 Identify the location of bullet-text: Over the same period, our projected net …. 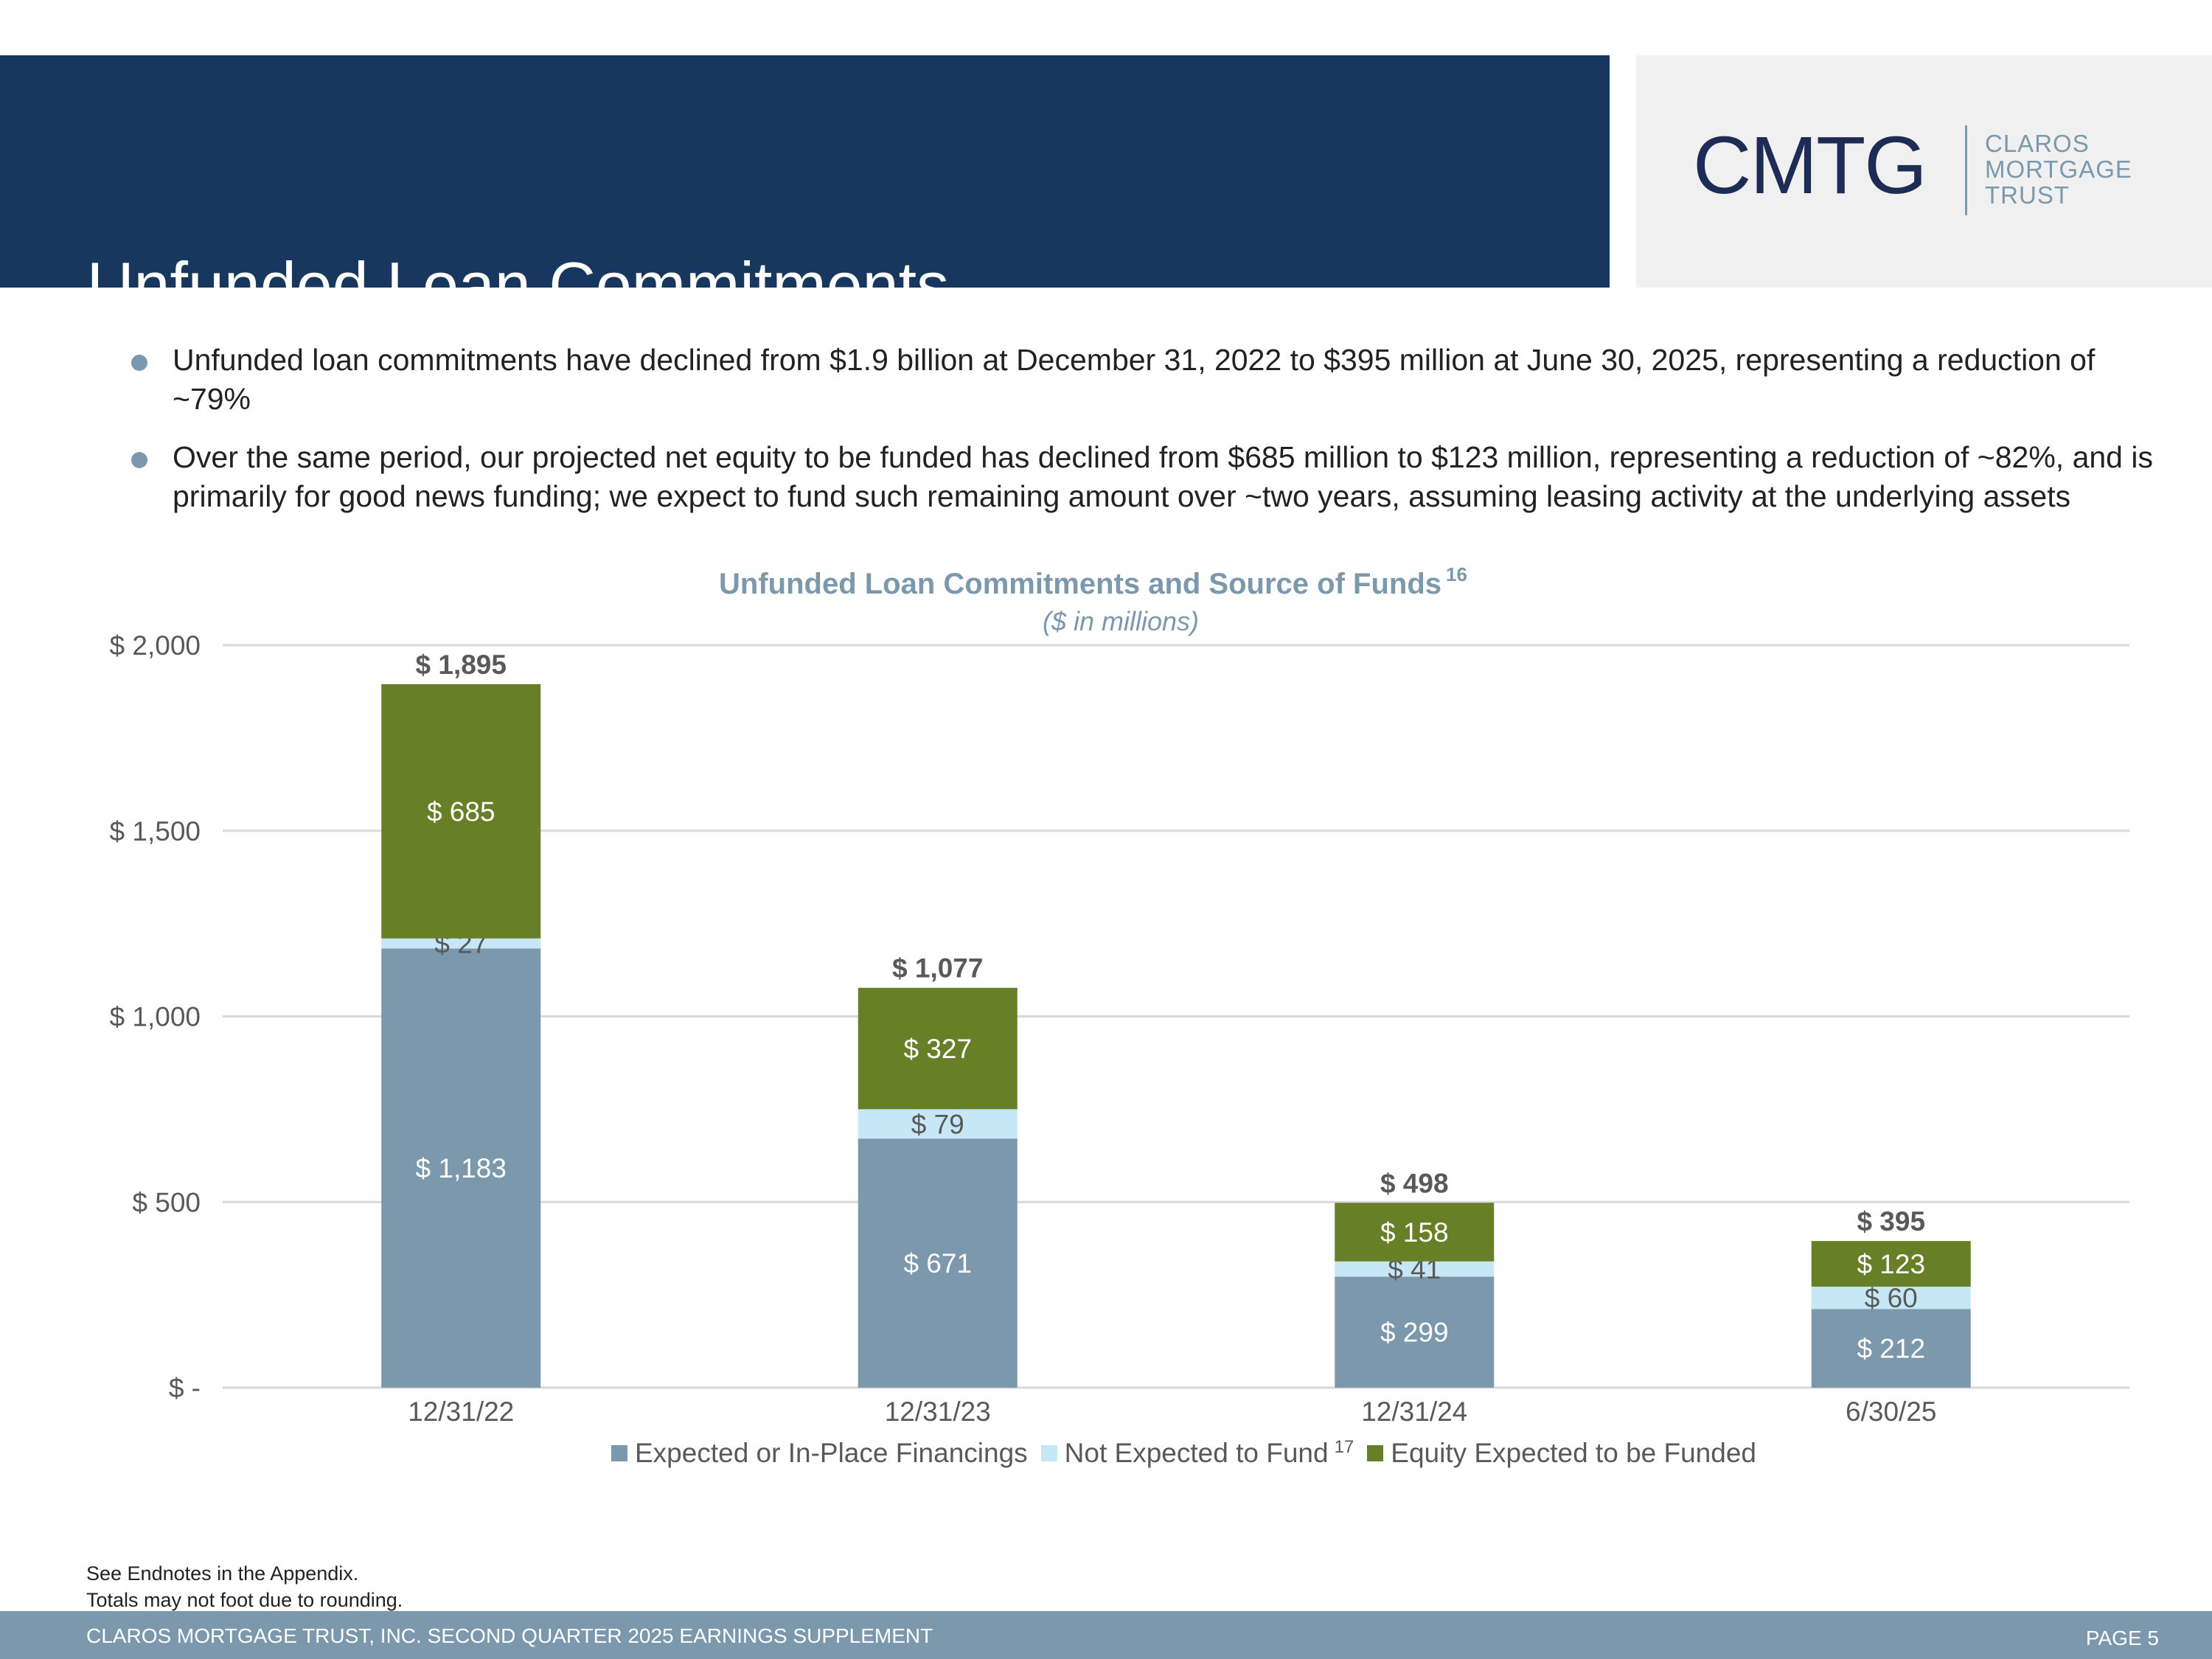
(1163, 476).